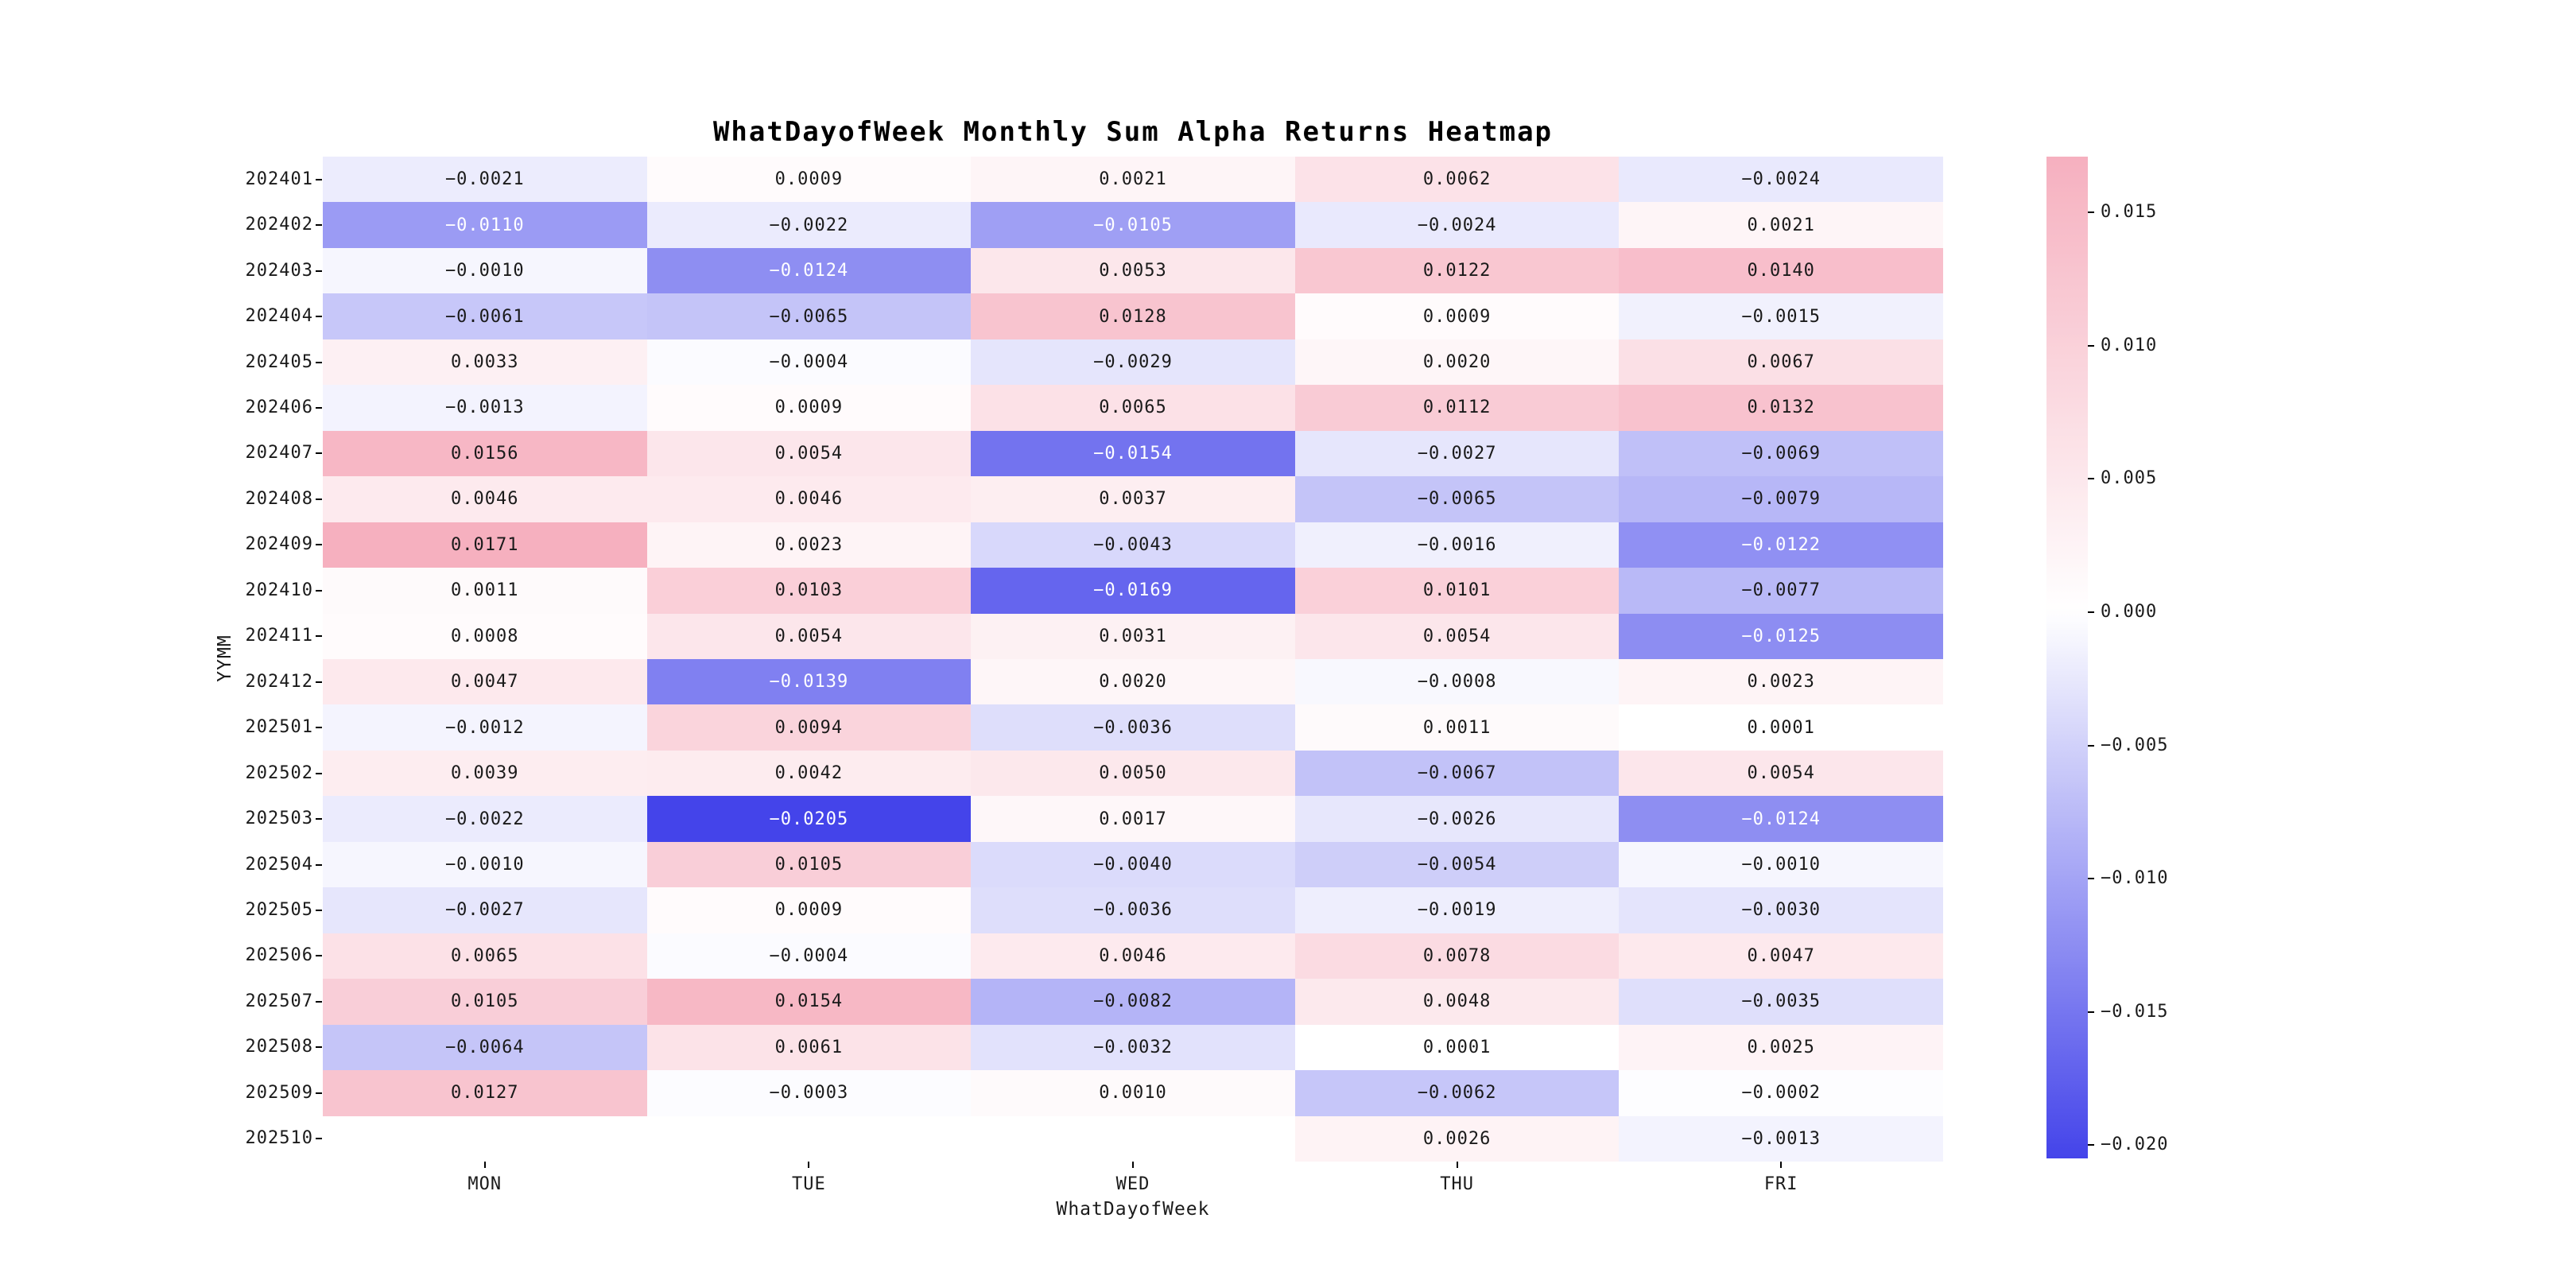 This screenshot has width=2576, height=1288. Describe the element at coordinates (809, 1047) in the screenshot. I see `heatmap-cell: 0.0061` at that location.